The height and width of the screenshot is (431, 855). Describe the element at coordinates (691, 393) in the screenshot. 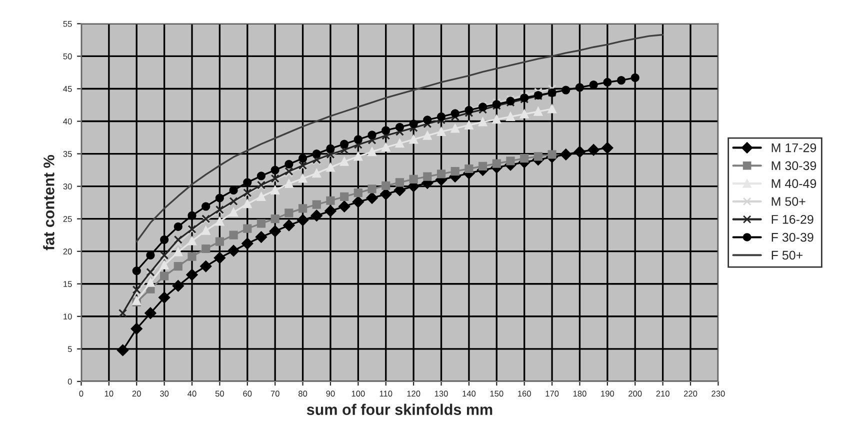

I see `x-tick-label: 220` at that location.